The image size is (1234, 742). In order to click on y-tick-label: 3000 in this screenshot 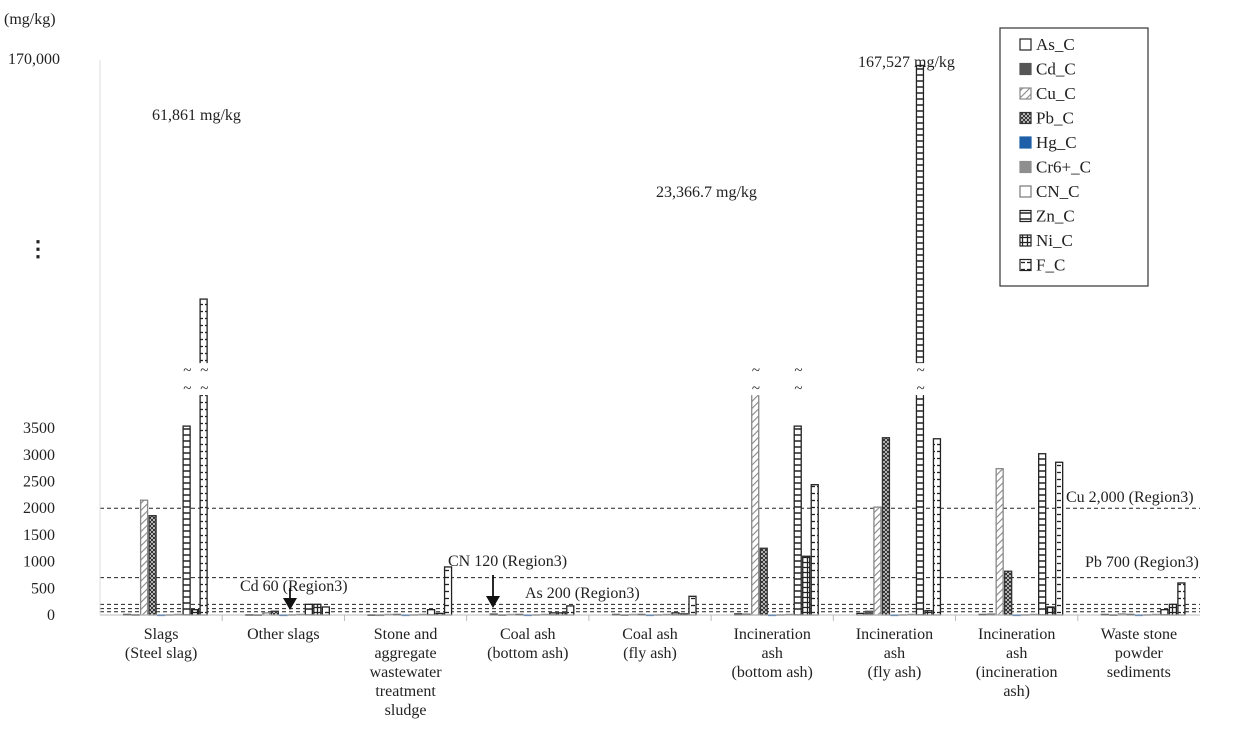, I will do `click(39, 455)`.